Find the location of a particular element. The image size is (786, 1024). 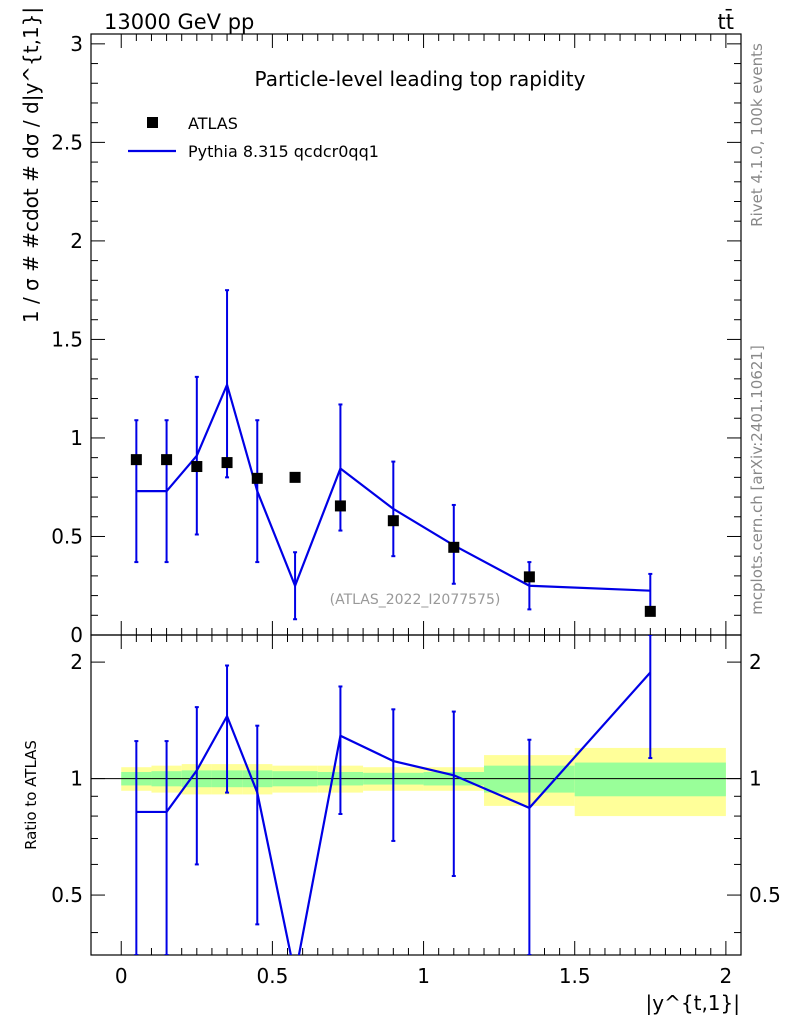

x-tick-label: 1.5 is located at coordinates (575, 976).